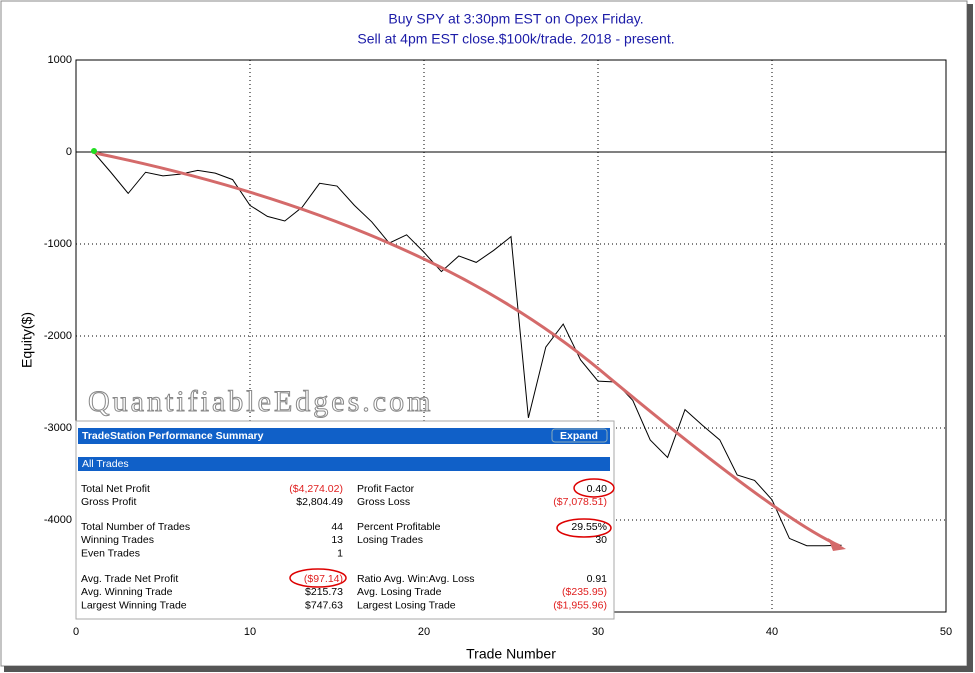 This screenshot has width=975, height=673. Describe the element at coordinates (324, 605) in the screenshot. I see `summary-value: $747.63` at that location.